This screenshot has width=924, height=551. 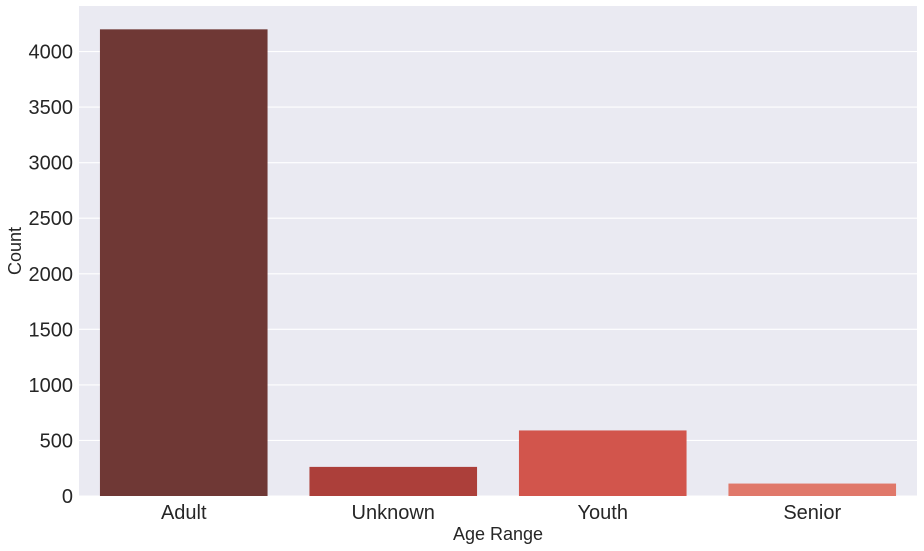 I want to click on x-tick-label: Unknown, so click(x=393, y=513).